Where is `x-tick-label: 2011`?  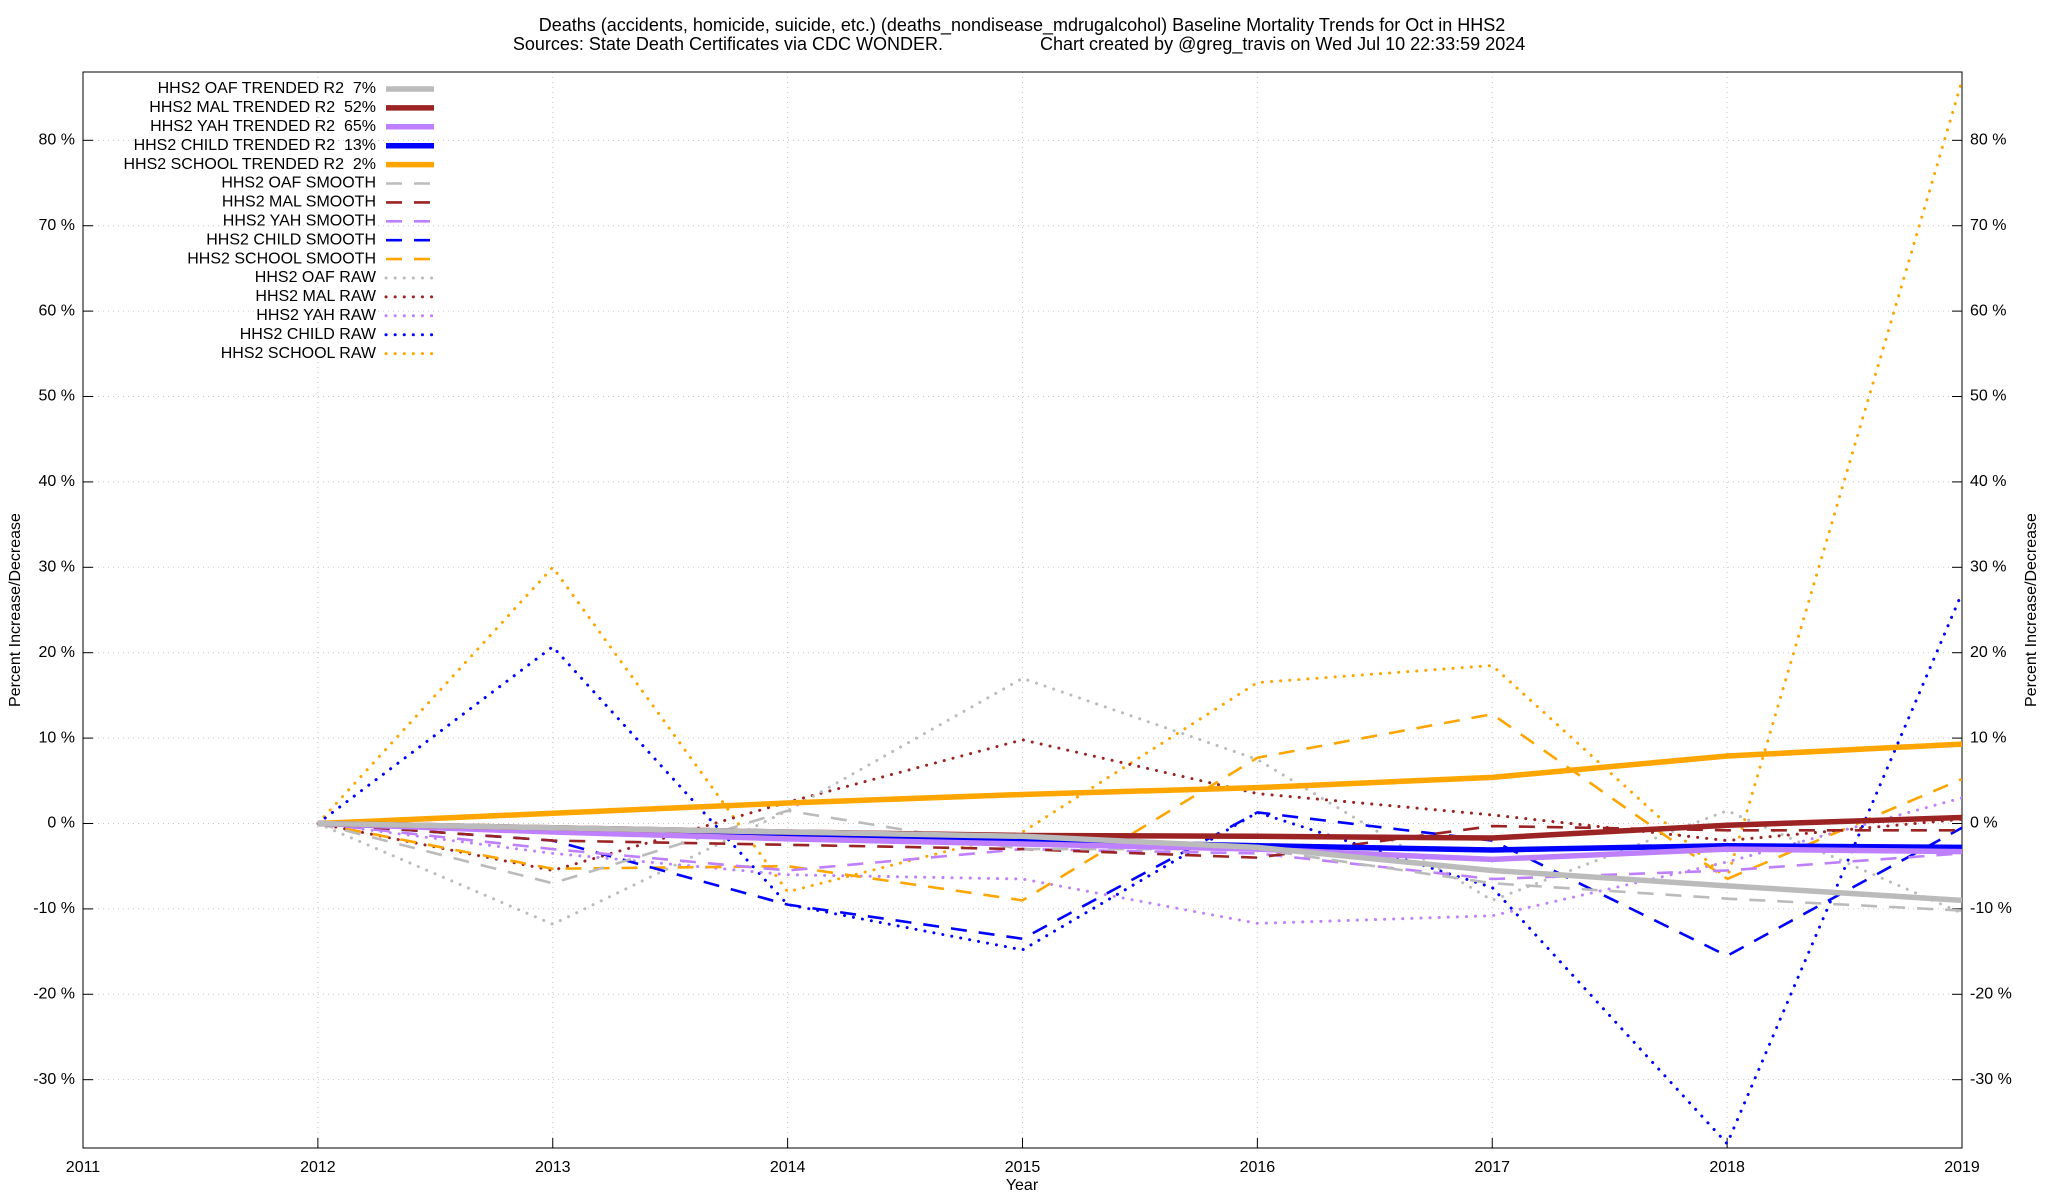
x-tick-label: 2011 is located at coordinates (83, 1167).